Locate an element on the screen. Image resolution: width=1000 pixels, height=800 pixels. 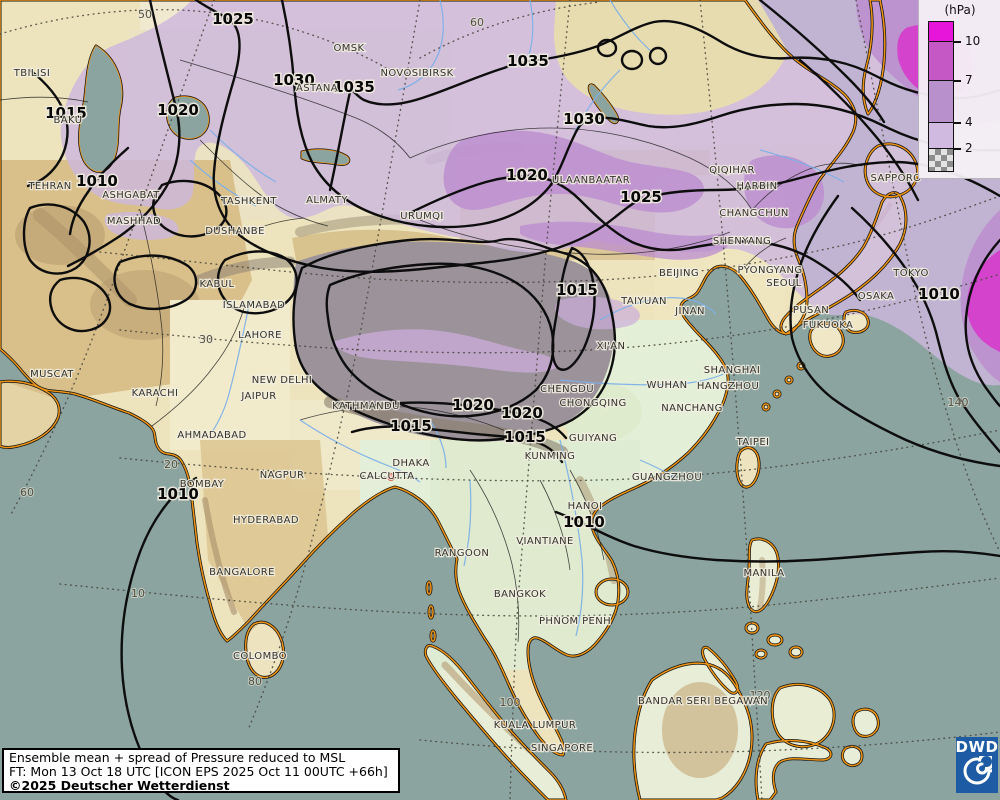
city-label-xi-an: XI'AN is located at coordinates (611, 346).